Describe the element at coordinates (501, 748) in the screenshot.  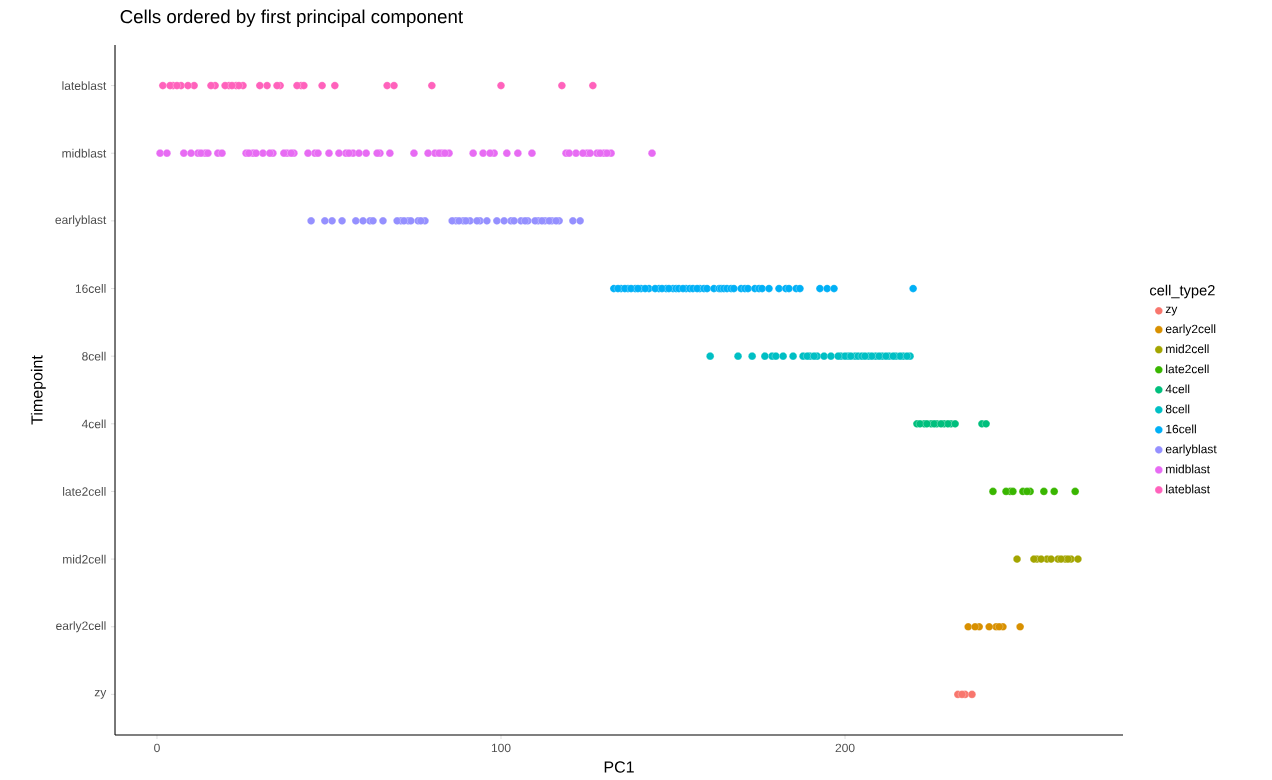
I see `x-tick-label: 100` at that location.